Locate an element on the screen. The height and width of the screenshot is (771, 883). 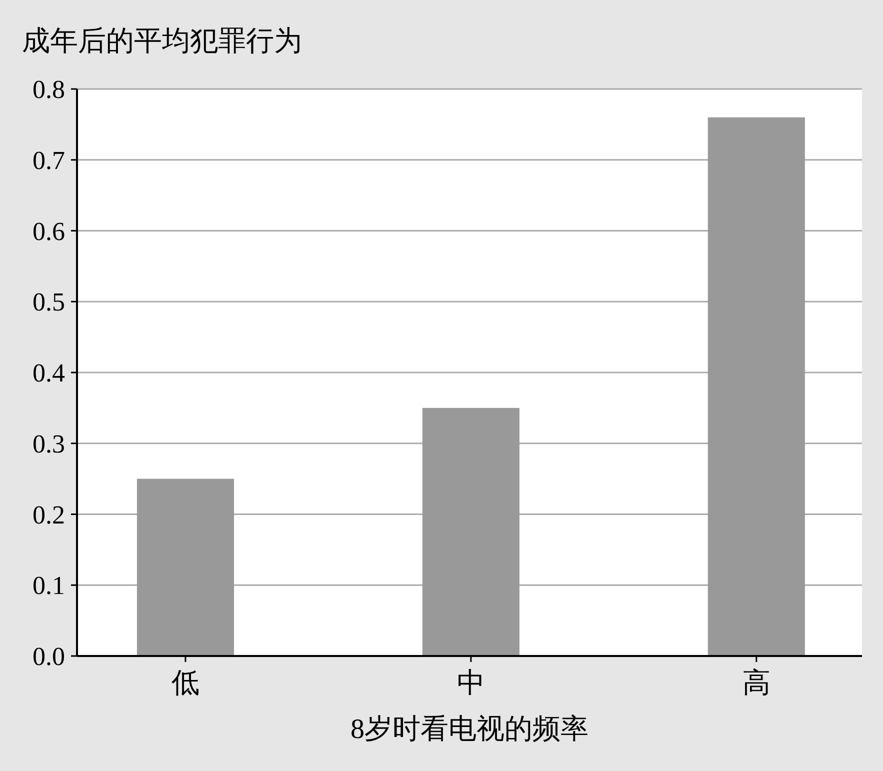
y-tick-label: 0.2 is located at coordinates (48, 515).